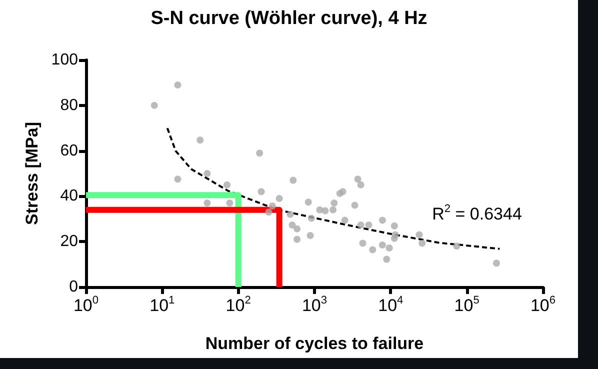 Image resolution: width=598 pixels, height=369 pixels. What do you see at coordinates (69, 241) in the screenshot?
I see `y-tick-label: 20` at bounding box center [69, 241].